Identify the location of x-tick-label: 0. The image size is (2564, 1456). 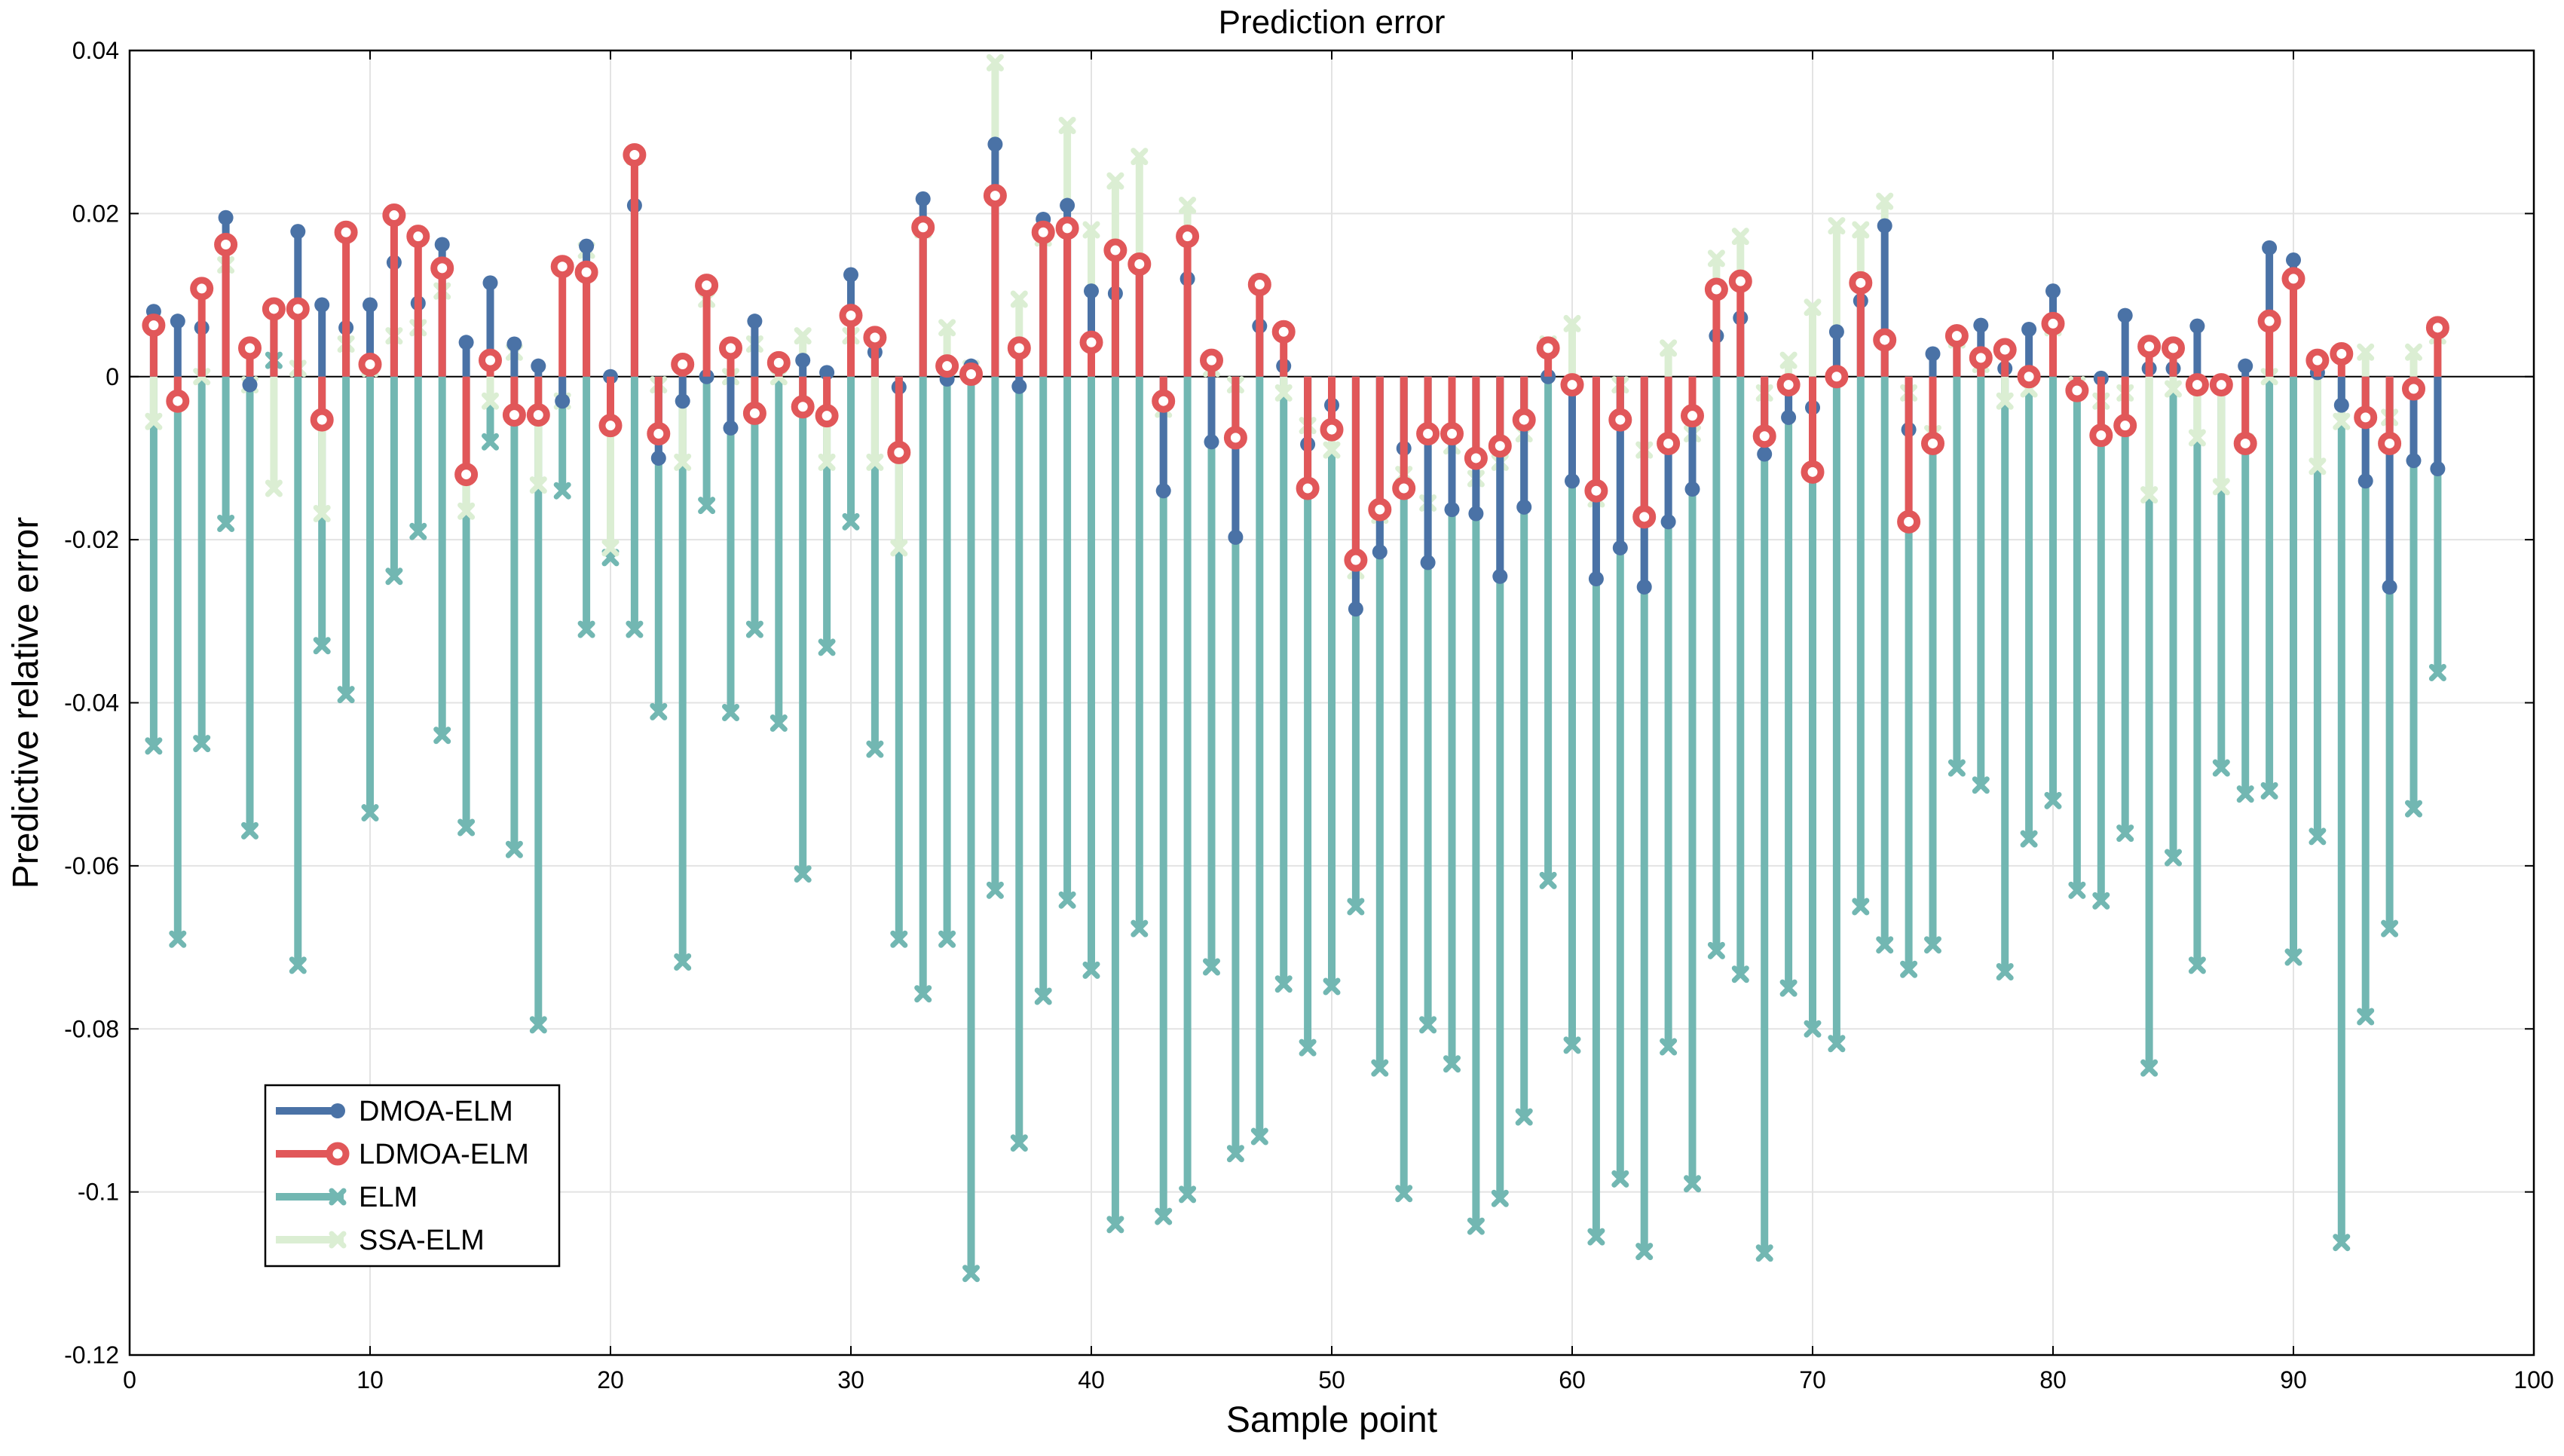
(129, 1379).